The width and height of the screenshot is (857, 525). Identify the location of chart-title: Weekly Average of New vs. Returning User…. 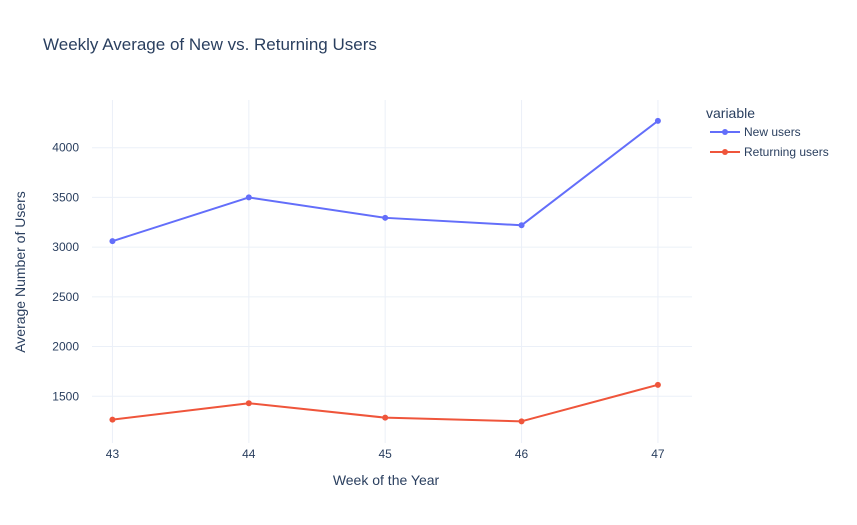
(210, 44).